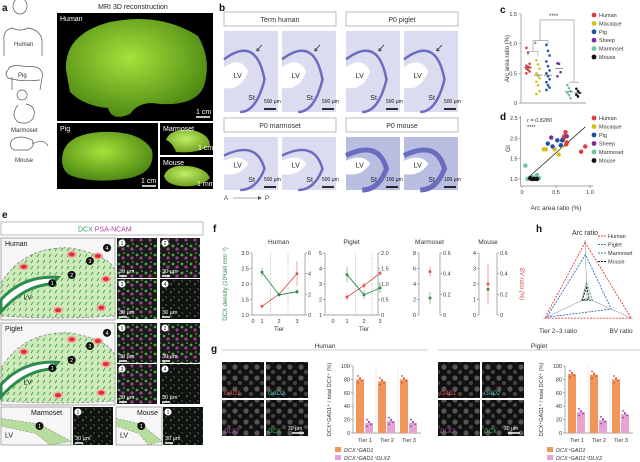 The width and height of the screenshot is (640, 462). Describe the element at coordinates (513, 15) in the screenshot. I see `c-ytick-label: 1.5` at that location.